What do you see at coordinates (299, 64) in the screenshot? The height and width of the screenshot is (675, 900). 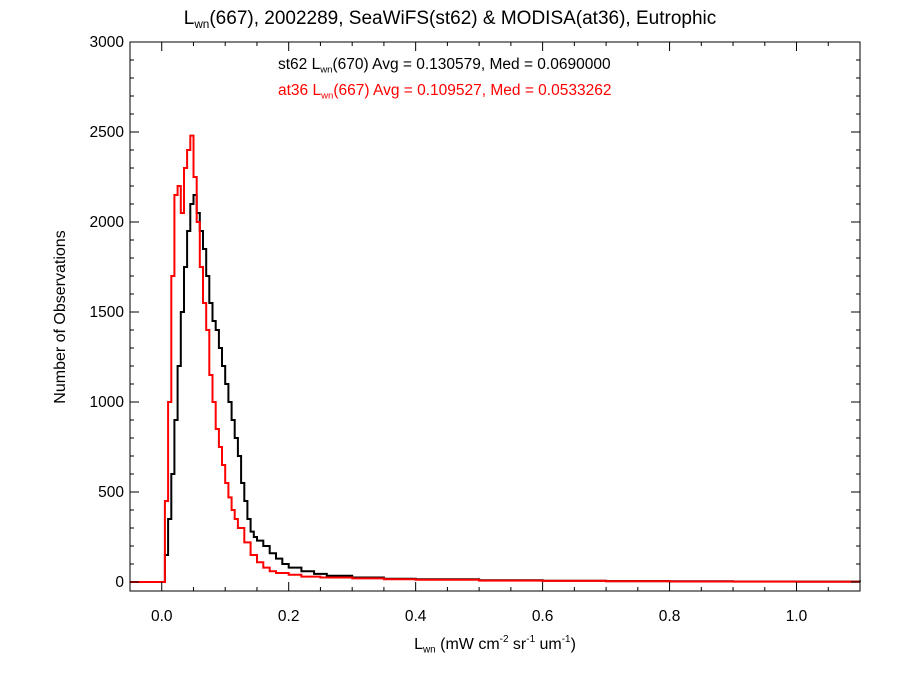 I see `annotation-st62-prefix: st62 L` at bounding box center [299, 64].